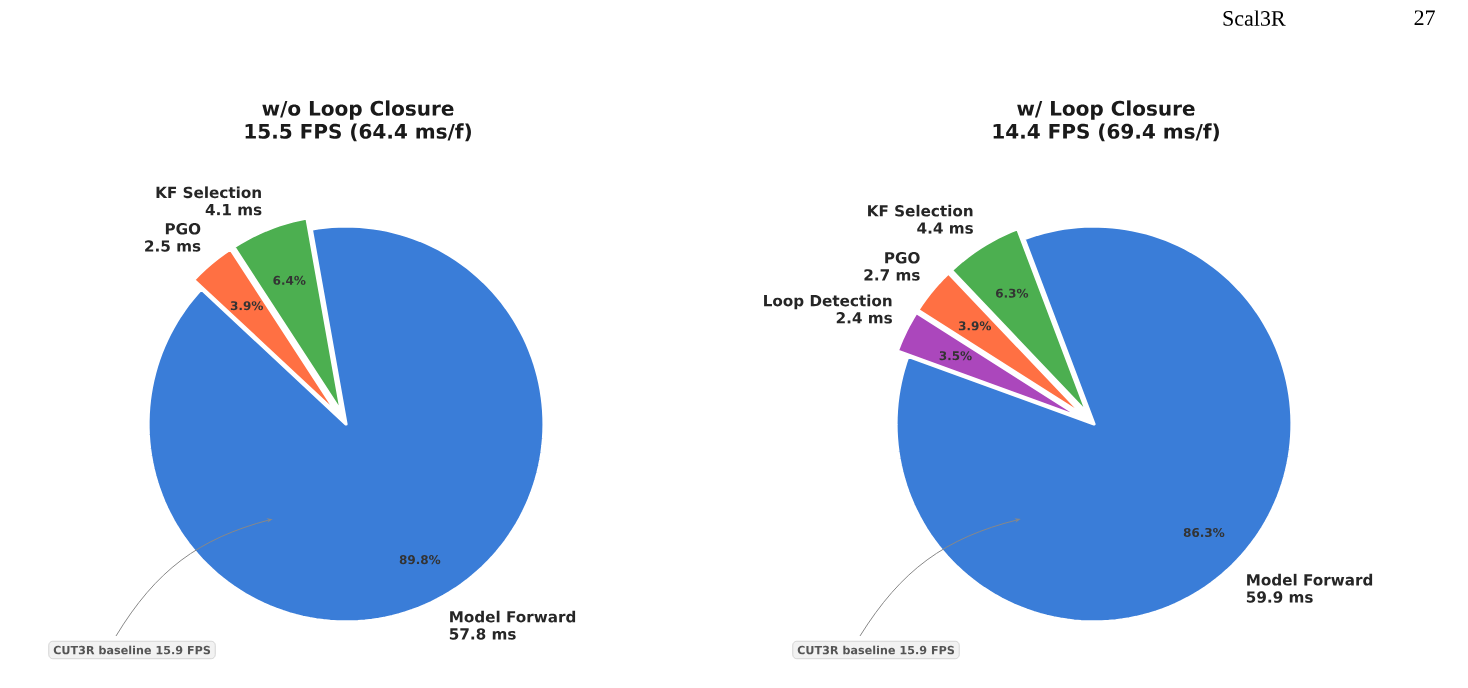 The height and width of the screenshot is (688, 1468). Describe the element at coordinates (358, 110) in the screenshot. I see `chart-title: w/o Loop Closure` at that location.